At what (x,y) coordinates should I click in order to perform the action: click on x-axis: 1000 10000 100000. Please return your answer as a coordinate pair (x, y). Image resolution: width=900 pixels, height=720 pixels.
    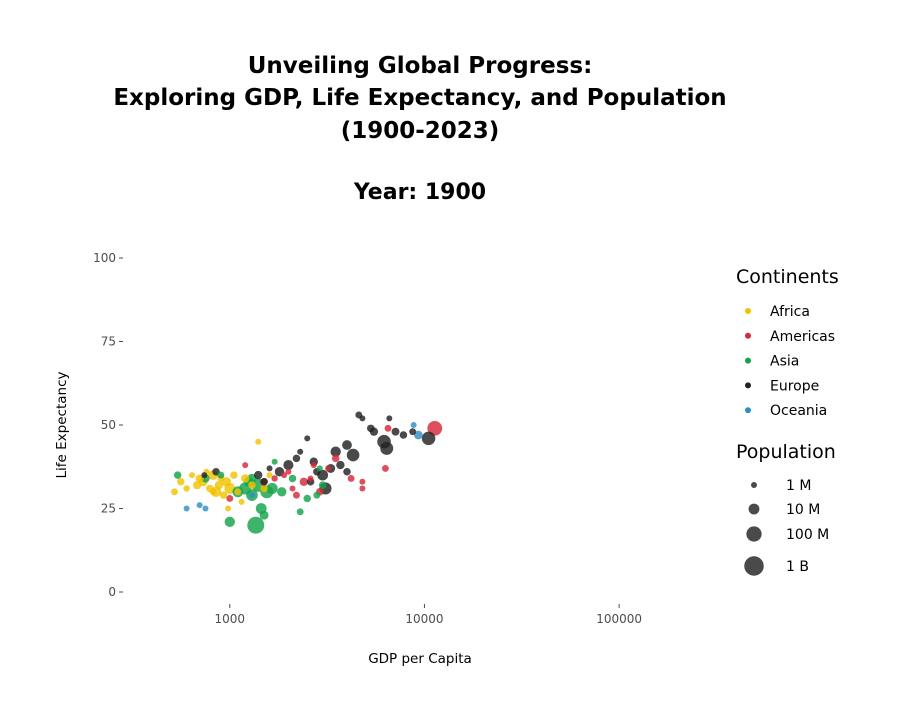
    Looking at the image, I should click on (428, 615).